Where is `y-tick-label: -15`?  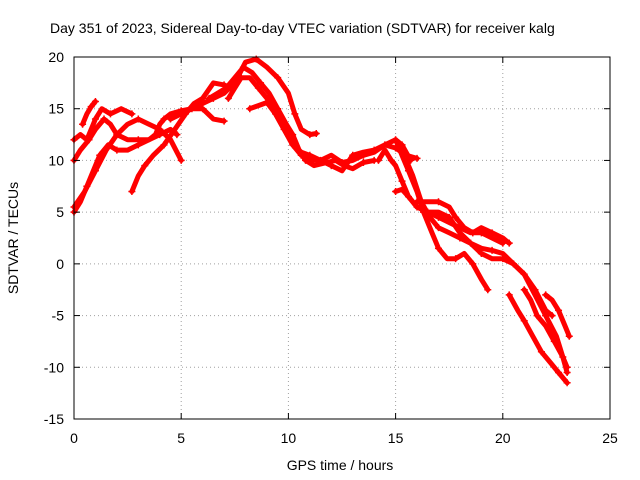
y-tick-label: -15 is located at coordinates (54, 419).